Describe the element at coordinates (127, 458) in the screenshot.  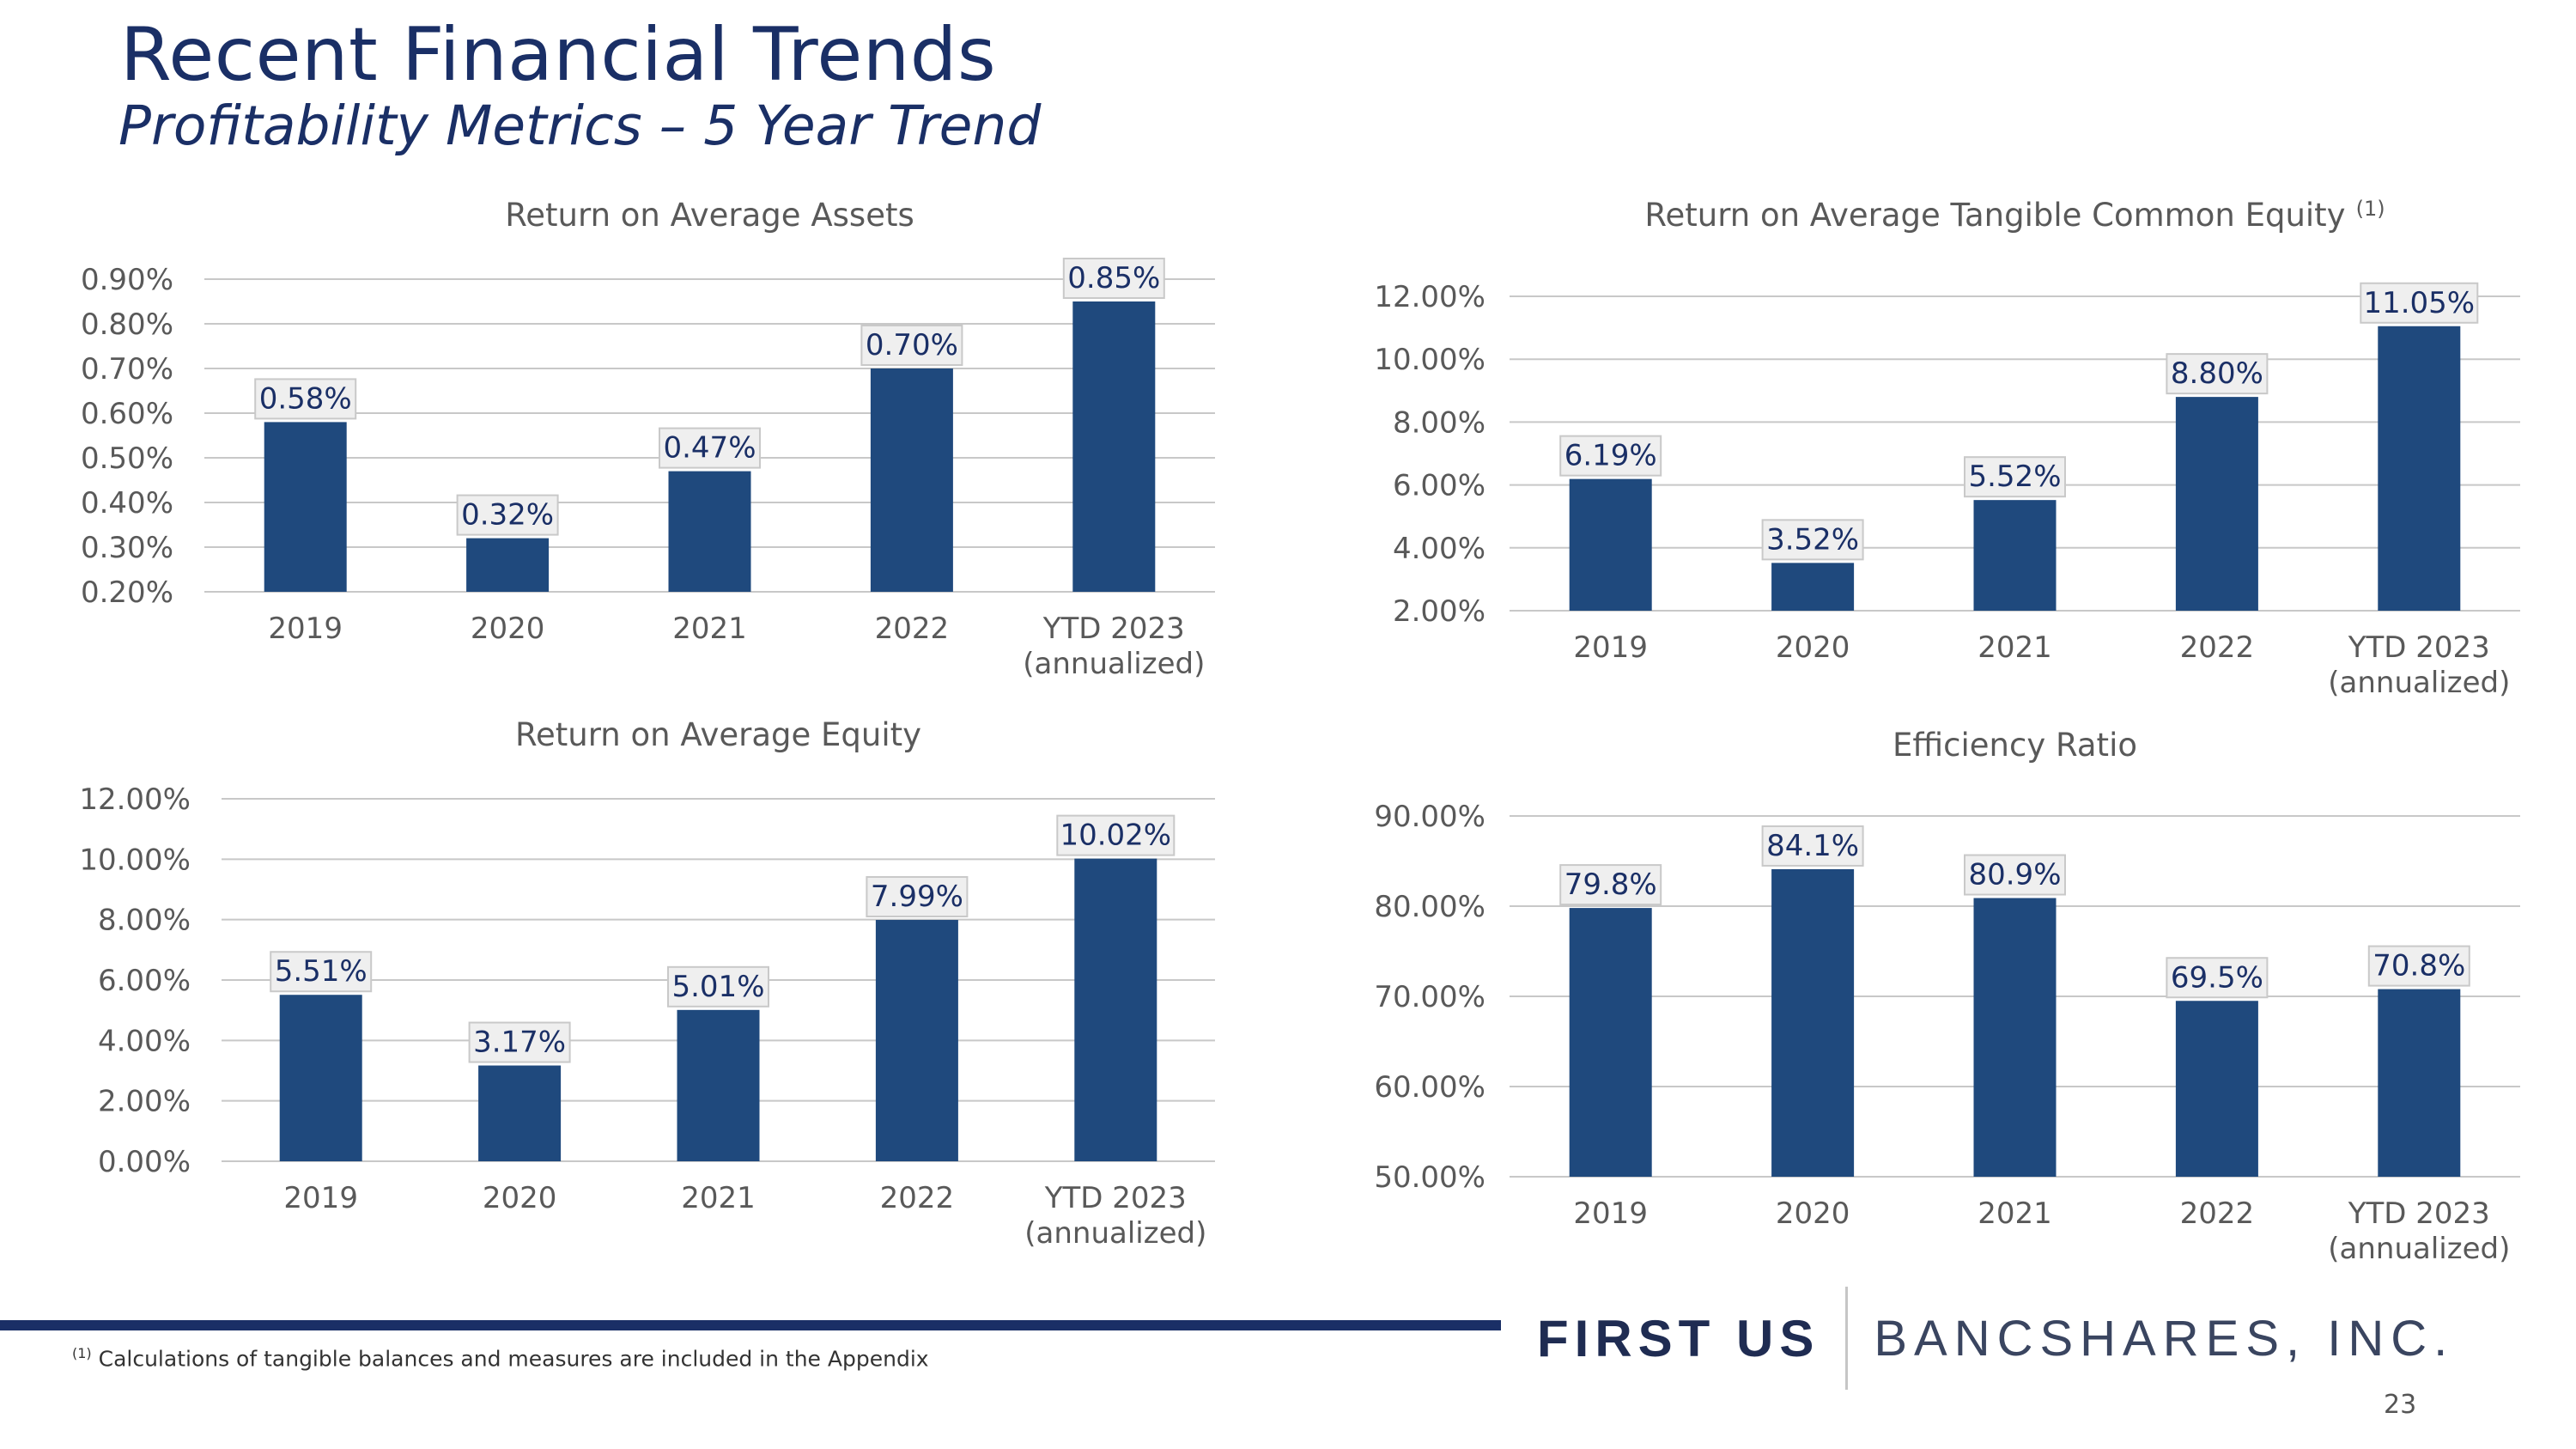
I see `y-tick-label: 0.50%` at that location.